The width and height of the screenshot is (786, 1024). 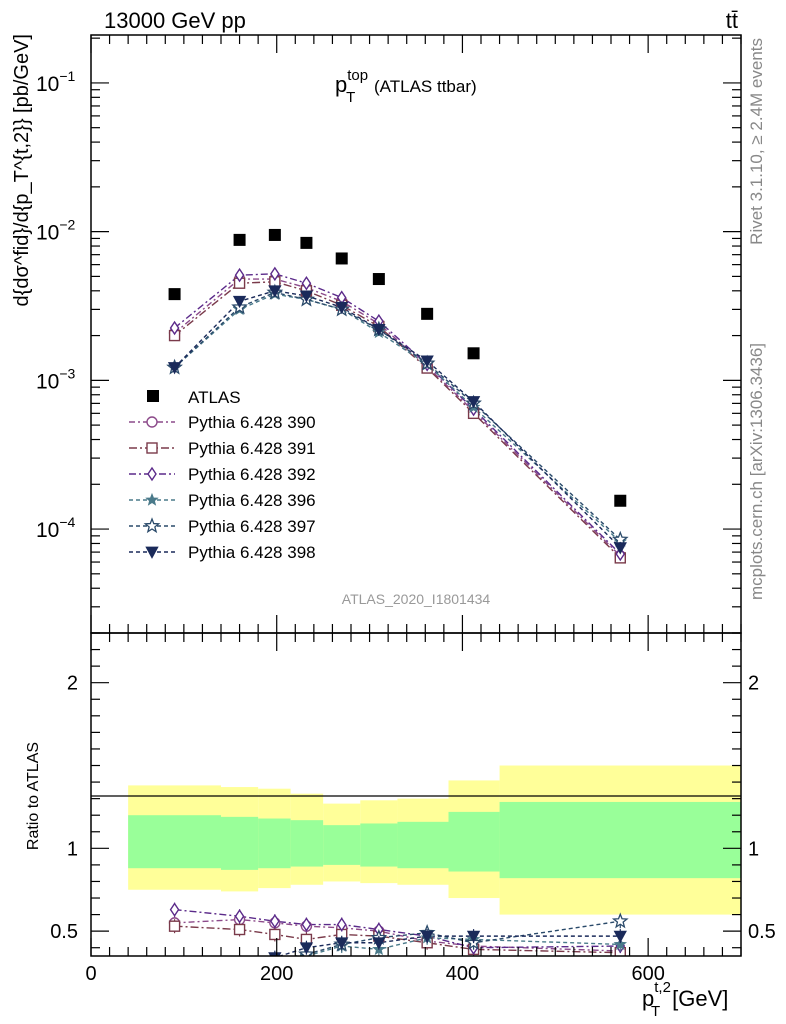 What do you see at coordinates (72, 684) in the screenshot?
I see `ratio-tick-label-left: 2` at bounding box center [72, 684].